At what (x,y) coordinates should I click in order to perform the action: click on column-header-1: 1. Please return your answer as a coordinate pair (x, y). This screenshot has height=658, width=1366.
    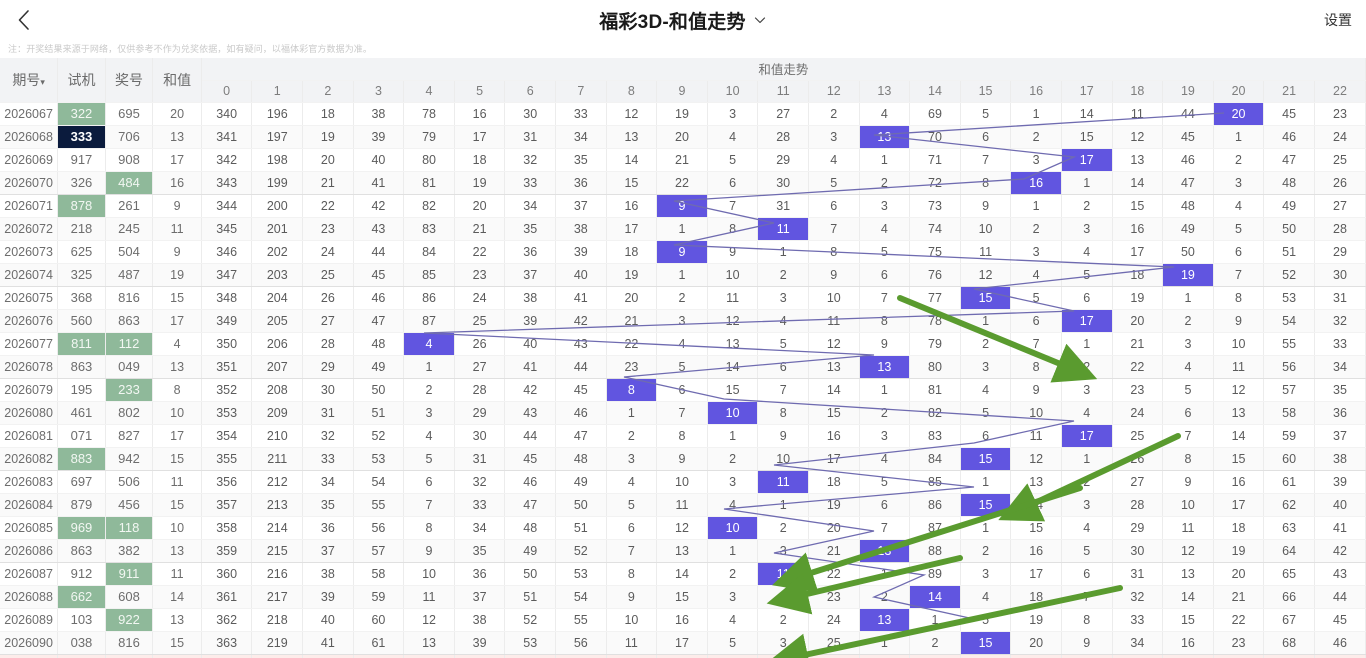
    Looking at the image, I should click on (277, 91).